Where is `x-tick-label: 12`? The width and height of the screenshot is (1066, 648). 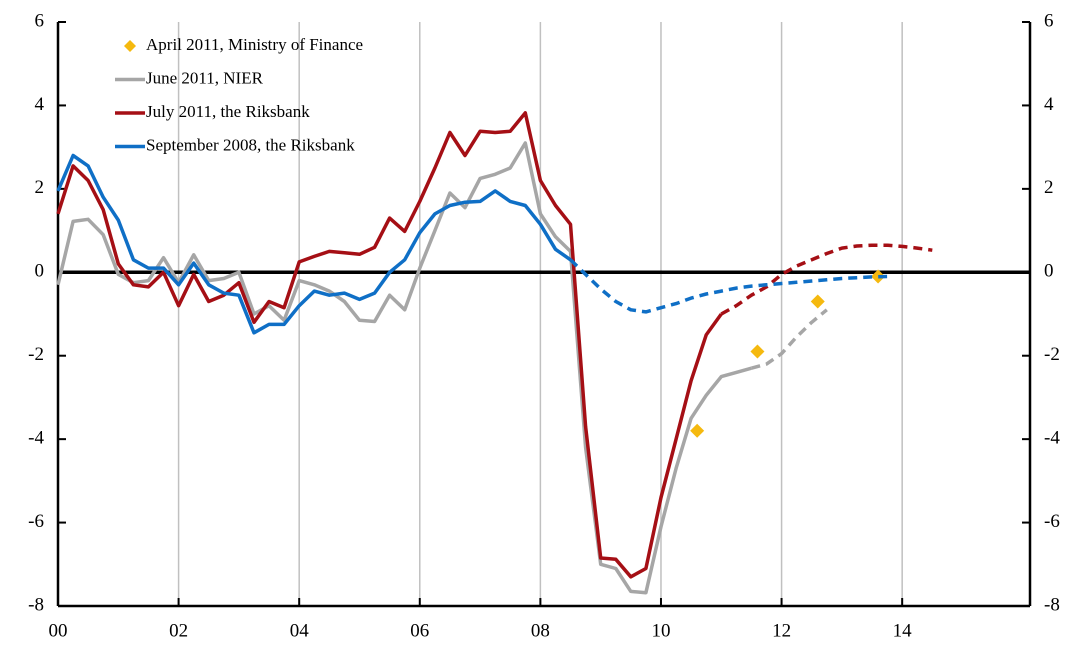
x-tick-label: 12 is located at coordinates (781, 630).